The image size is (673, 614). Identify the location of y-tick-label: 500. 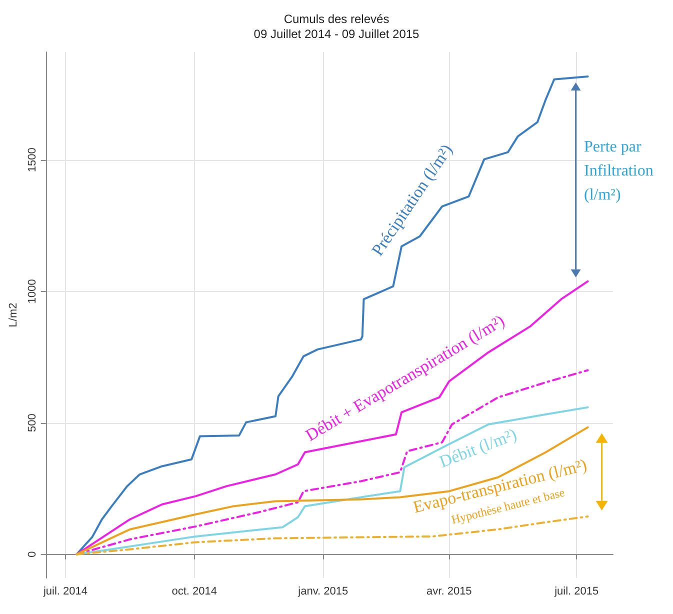
(32, 423).